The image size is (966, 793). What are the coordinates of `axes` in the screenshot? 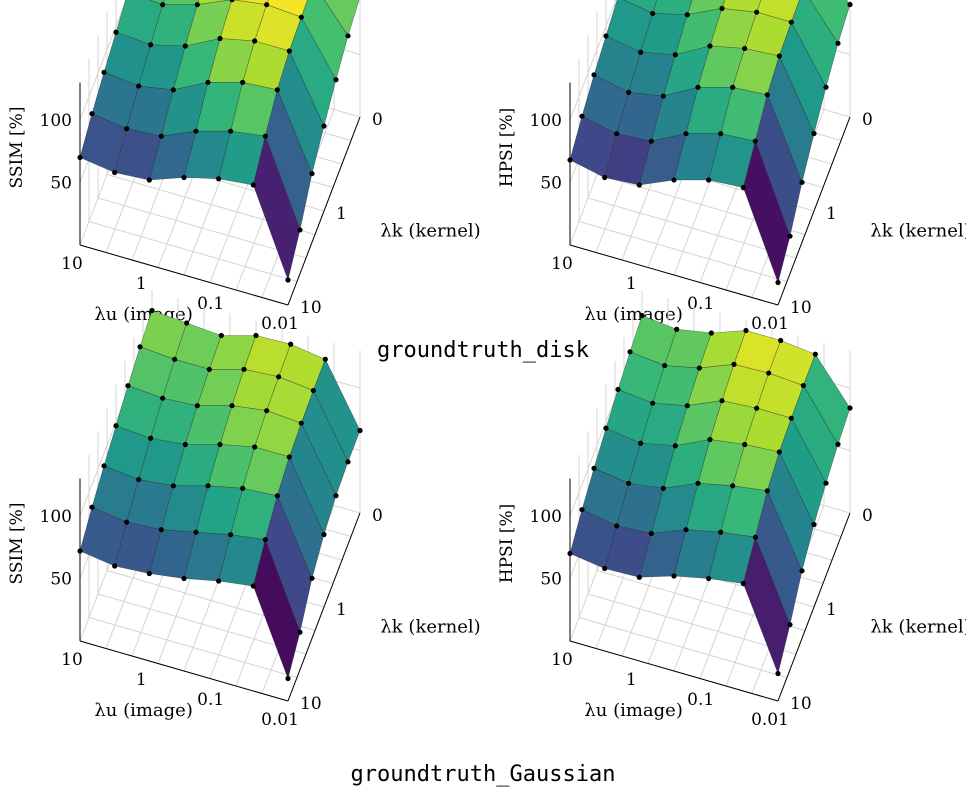 It's located at (220, 590).